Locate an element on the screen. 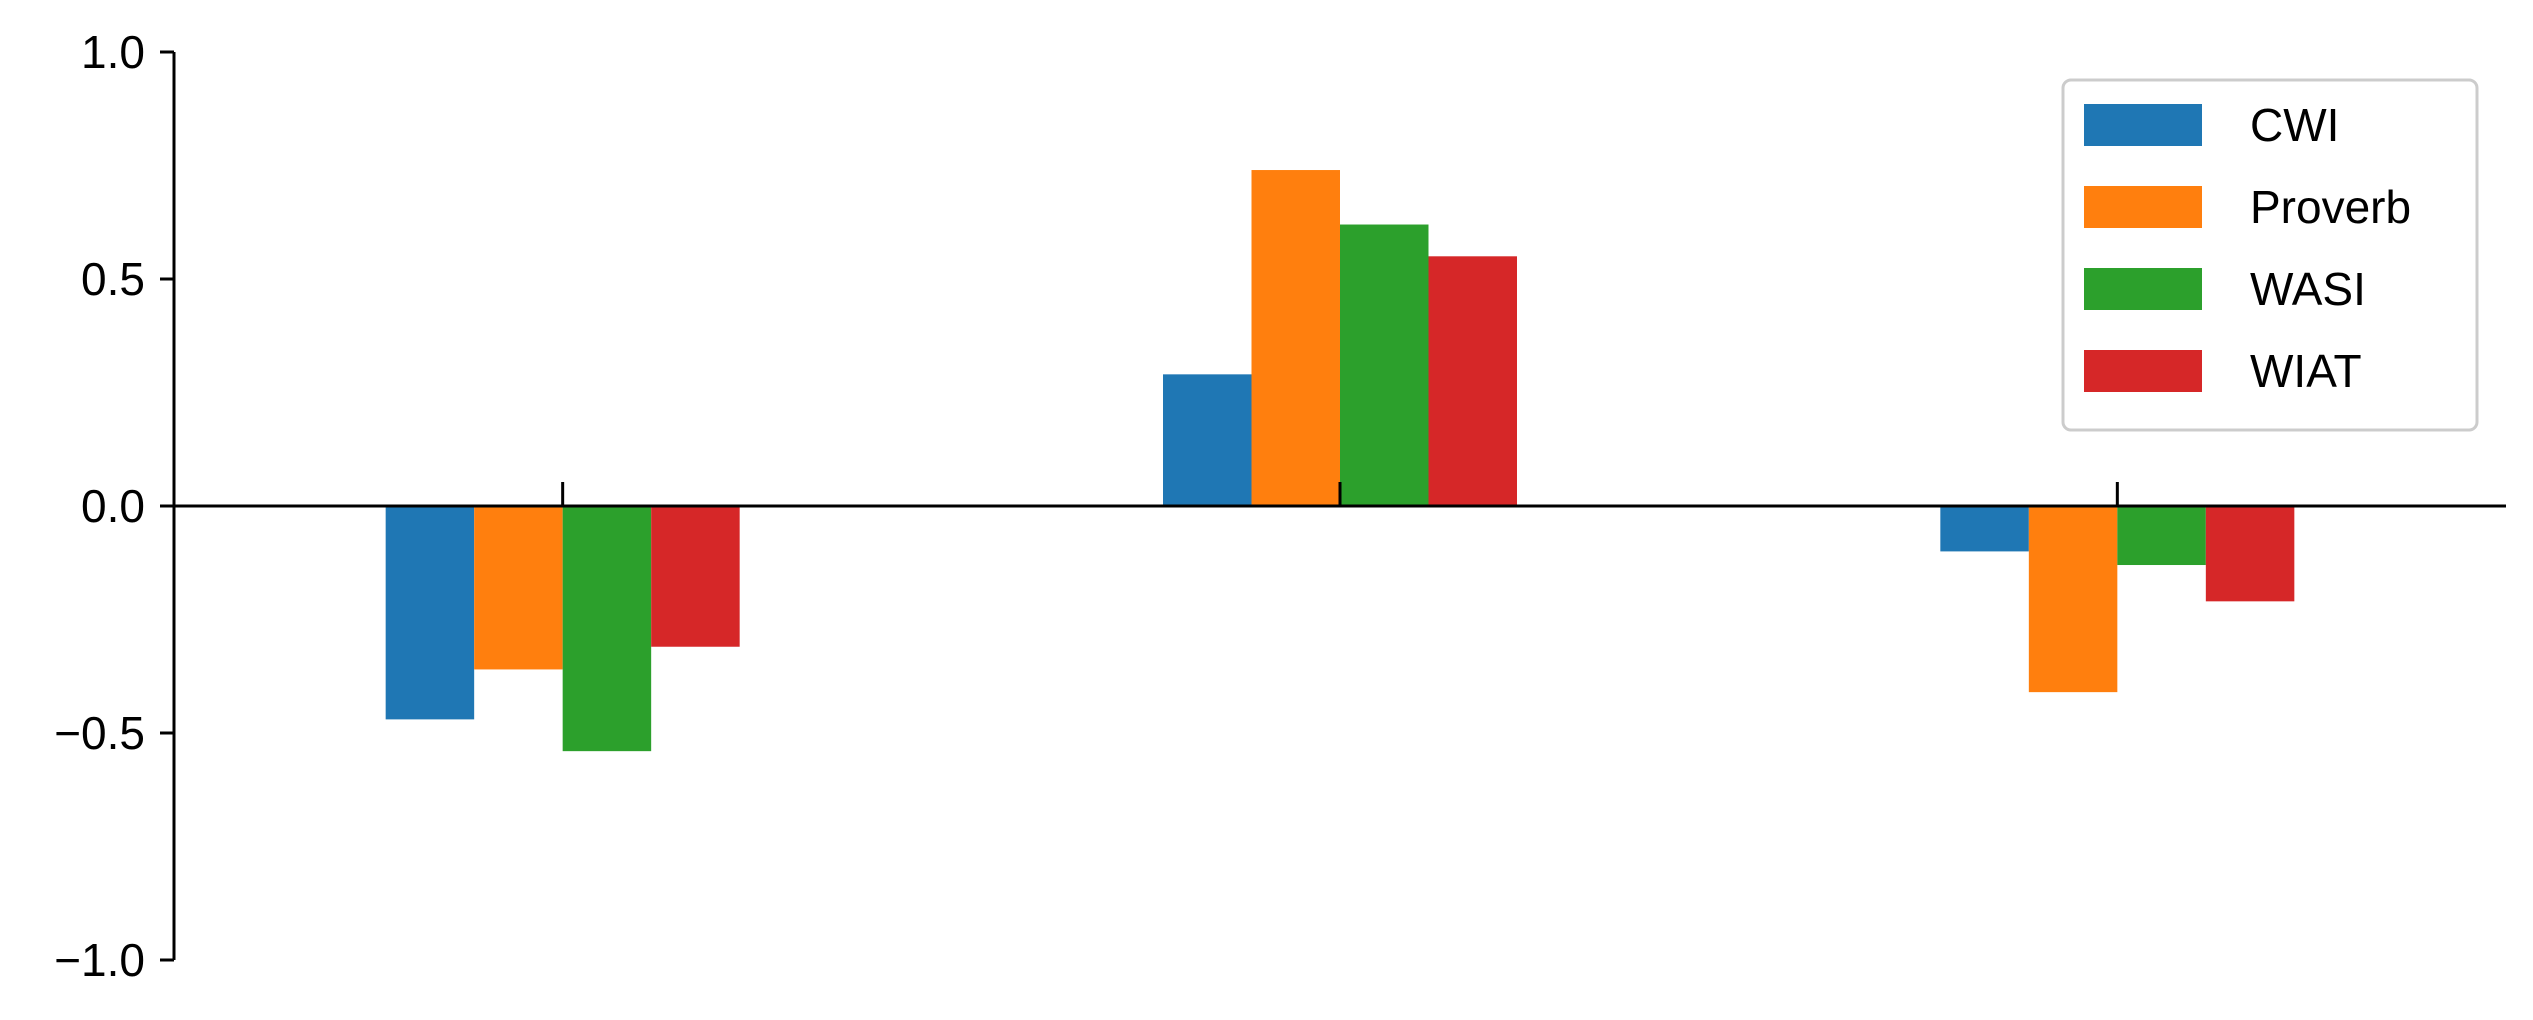 The width and height of the screenshot is (2533, 1020). legend-frame is located at coordinates (2270, 255).